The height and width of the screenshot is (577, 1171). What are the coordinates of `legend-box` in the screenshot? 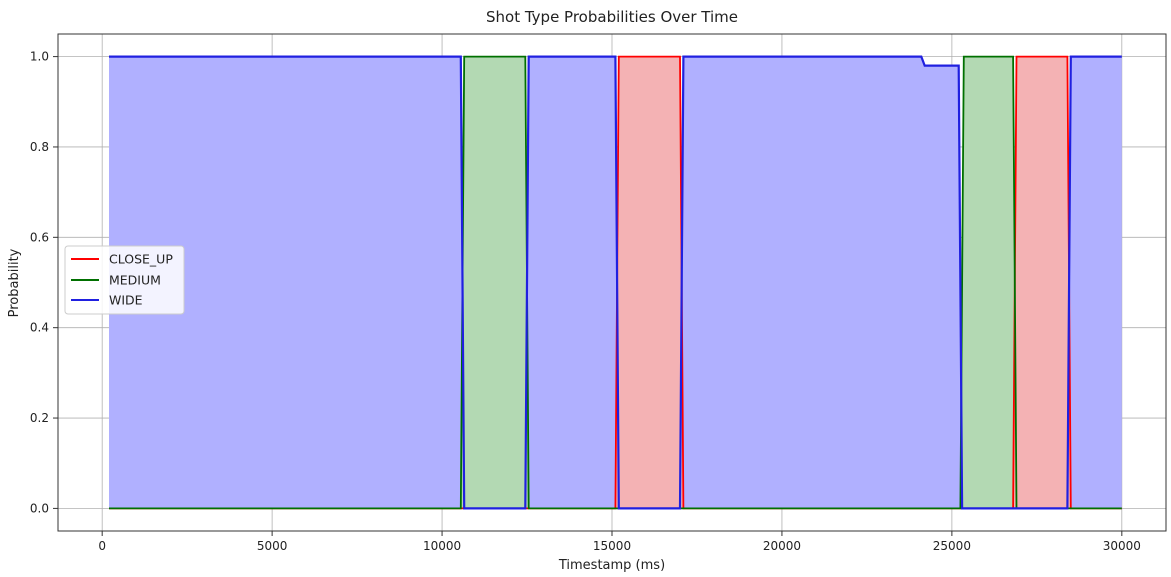 It's located at (124, 280).